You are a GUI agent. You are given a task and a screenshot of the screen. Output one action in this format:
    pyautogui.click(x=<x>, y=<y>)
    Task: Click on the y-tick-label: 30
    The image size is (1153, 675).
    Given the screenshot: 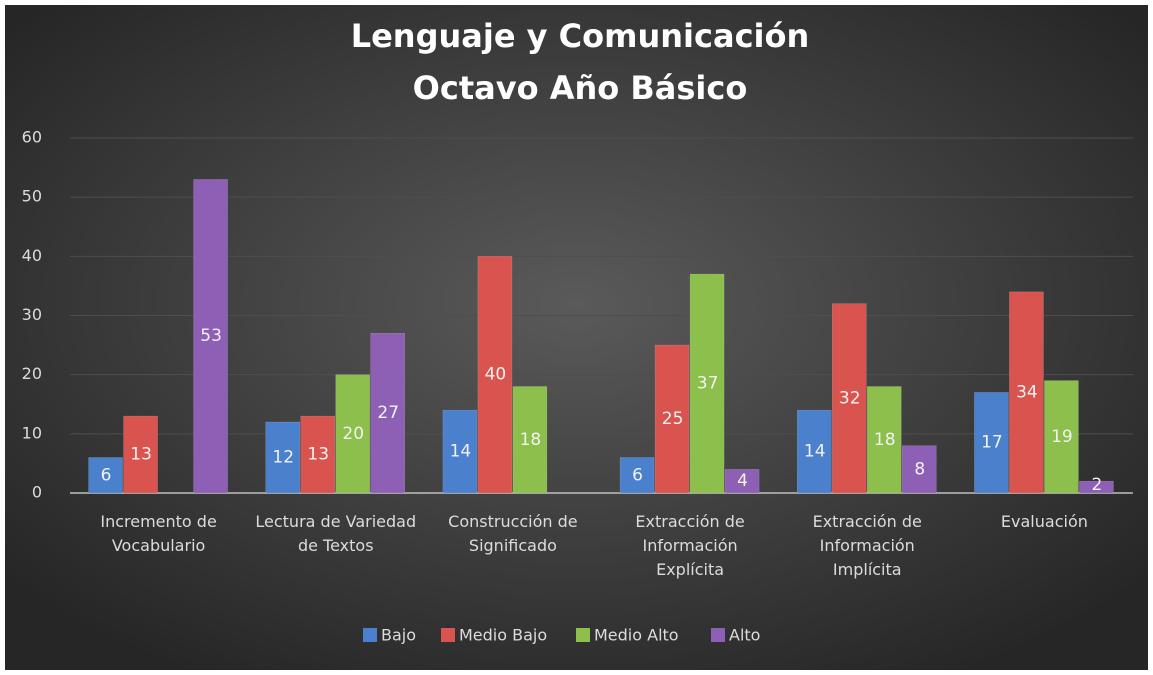 What is the action you would take?
    pyautogui.click(x=32, y=314)
    